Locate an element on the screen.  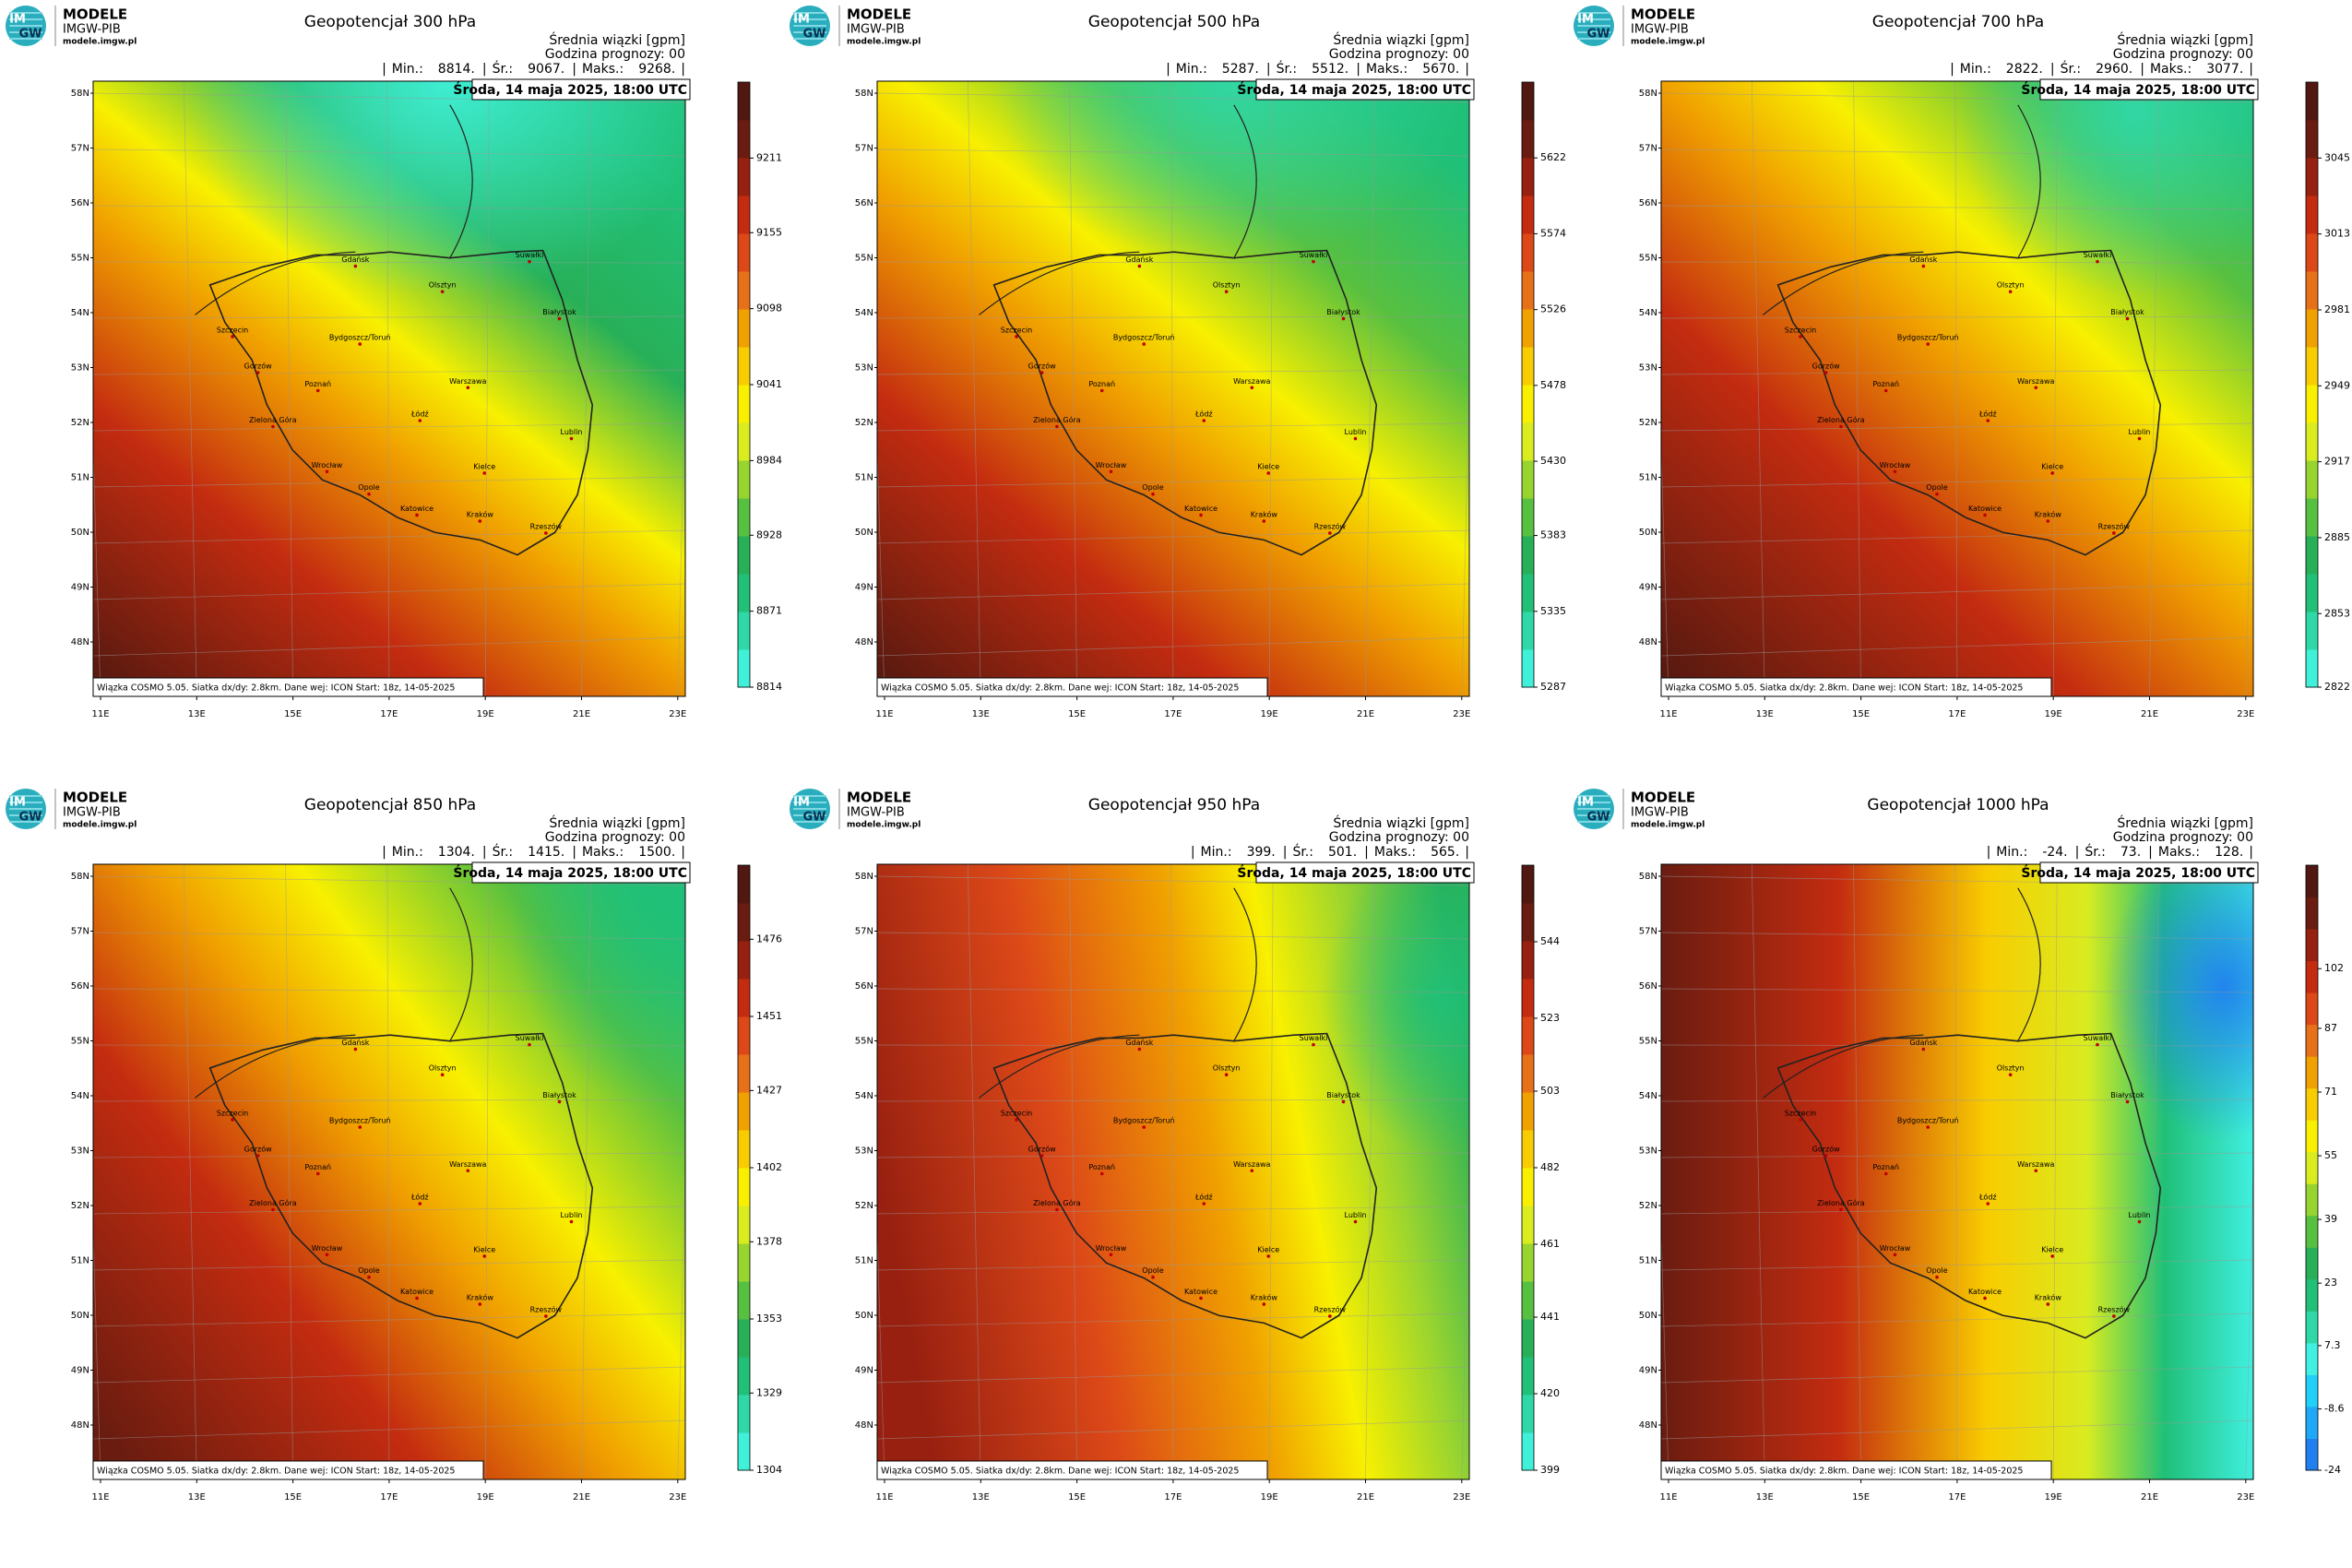
stat-label: Min.: is located at coordinates (1216, 852).